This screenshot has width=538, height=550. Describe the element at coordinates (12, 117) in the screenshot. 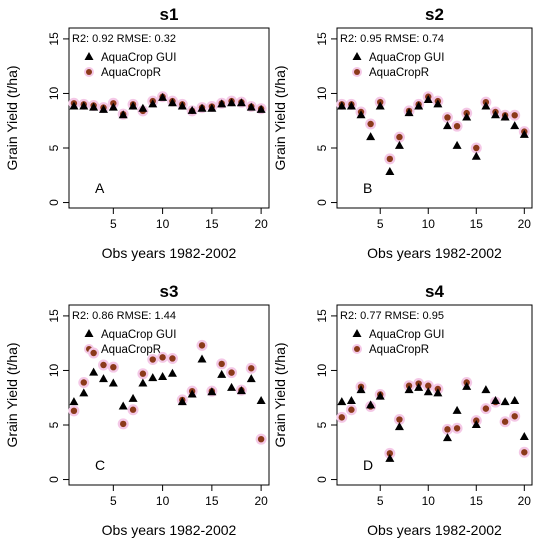

I see `y-axis-label: Grain Yield (t/ha)` at that location.